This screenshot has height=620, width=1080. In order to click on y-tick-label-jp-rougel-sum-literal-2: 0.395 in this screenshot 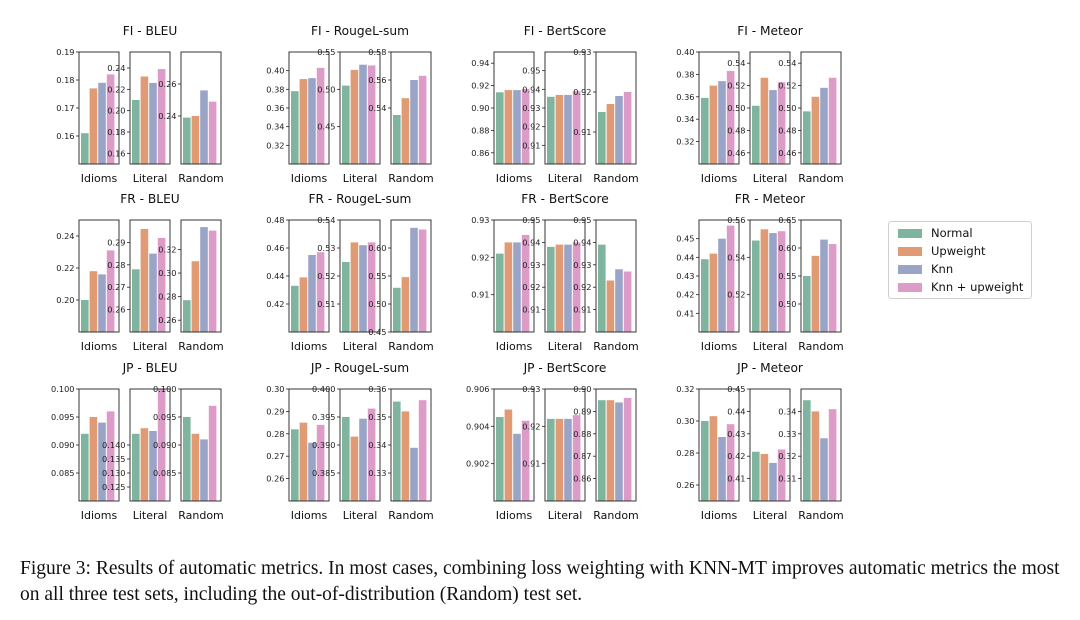, I will do `click(323, 417)`.